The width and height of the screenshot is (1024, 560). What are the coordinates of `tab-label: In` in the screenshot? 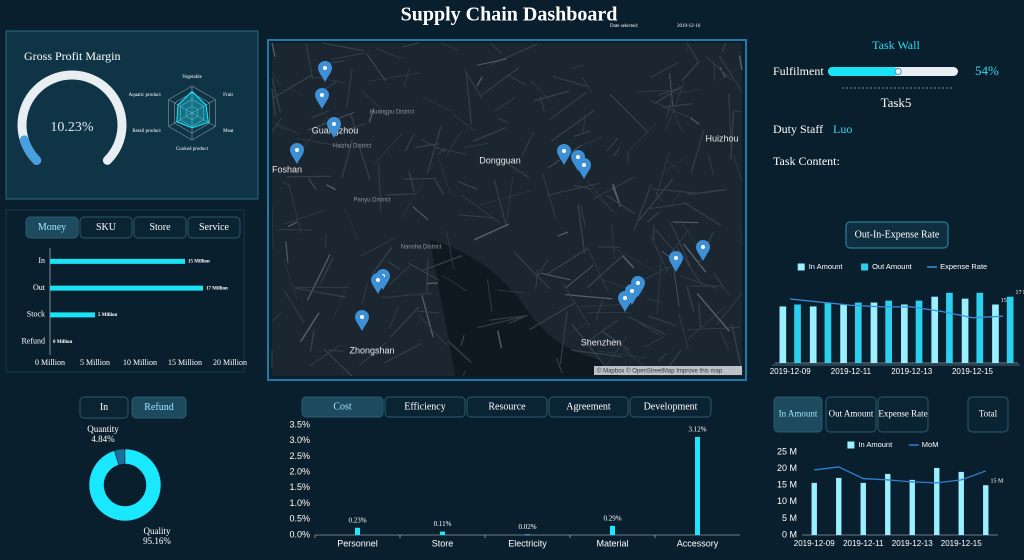 It's located at (104, 407).